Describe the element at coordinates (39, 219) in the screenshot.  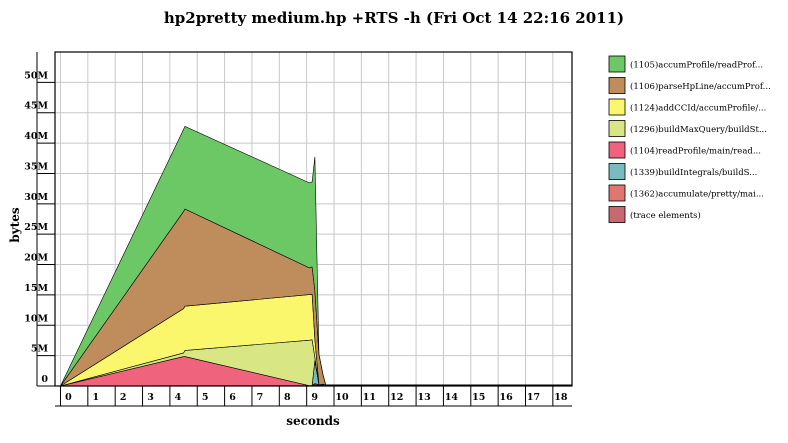
I see `y-axis: 0 5M 10M 15M 20M 25M 30M 35M 40M 45M 50M` at that location.